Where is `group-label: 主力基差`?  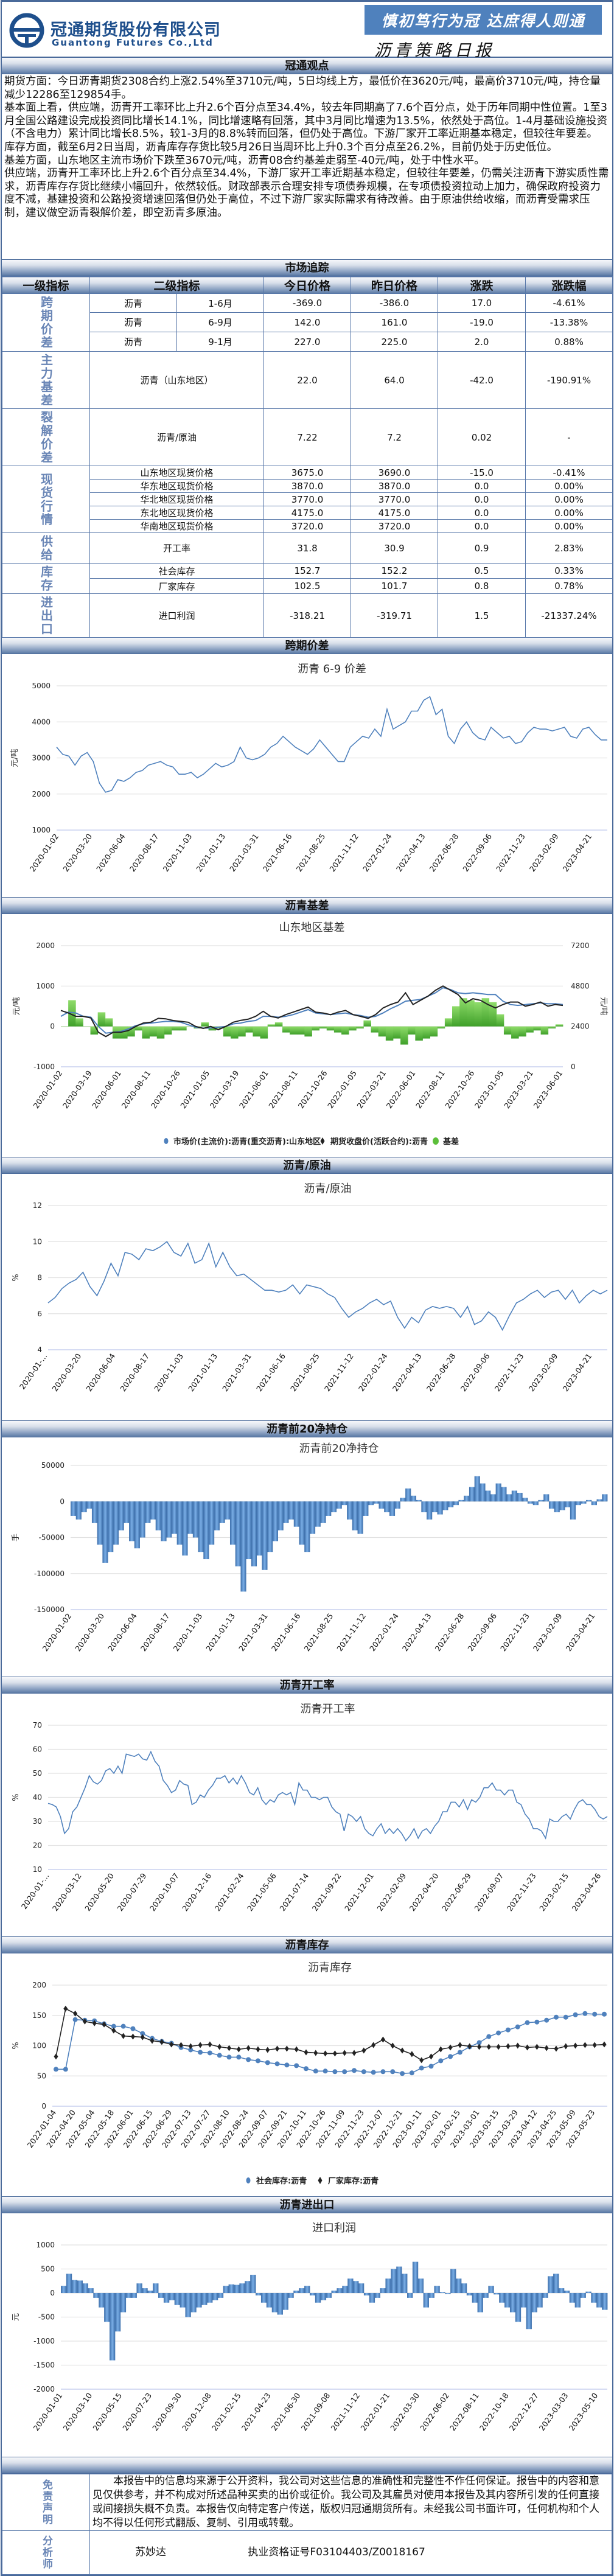 group-label: 主力基差 is located at coordinates (46, 380).